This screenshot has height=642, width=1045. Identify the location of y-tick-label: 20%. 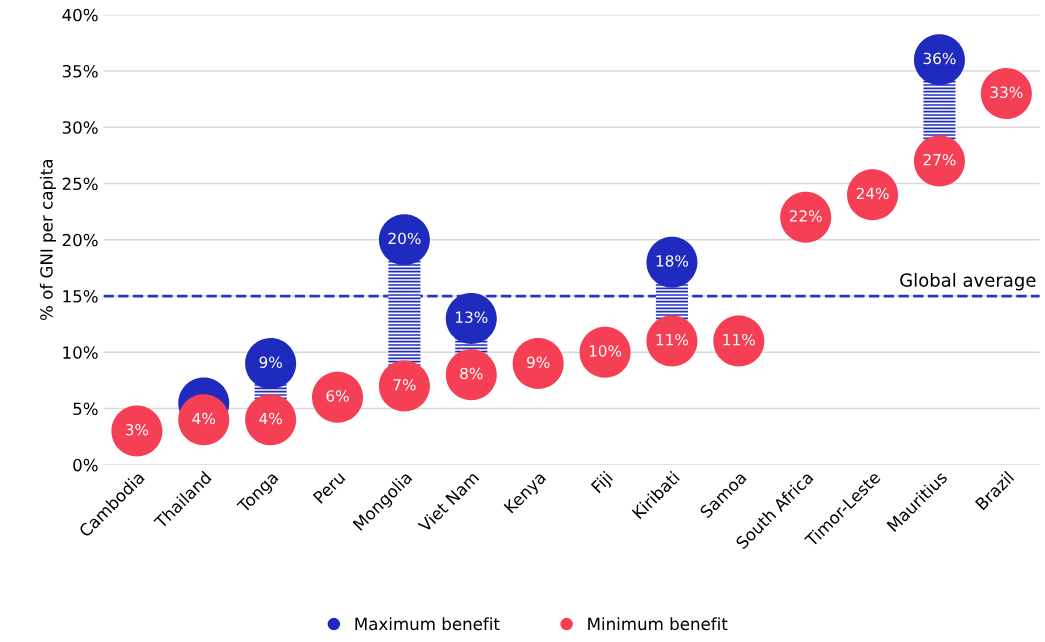
(80, 240).